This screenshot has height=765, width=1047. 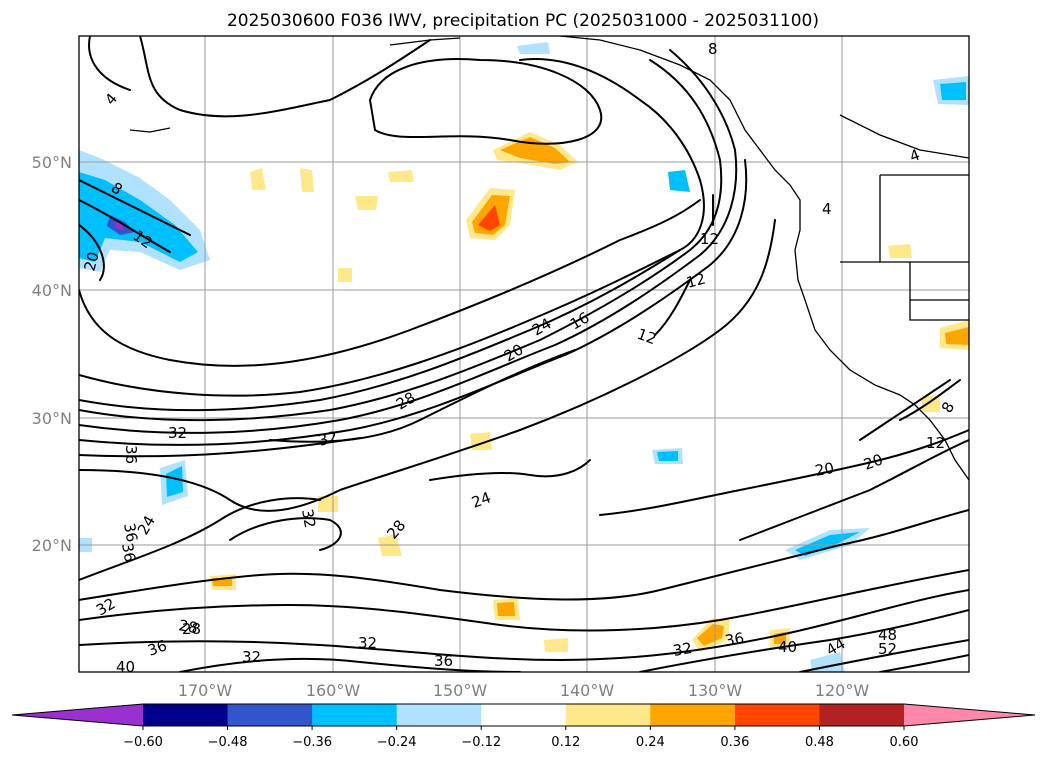 What do you see at coordinates (77, 715) in the screenshot?
I see `colorbar-extend-min` at bounding box center [77, 715].